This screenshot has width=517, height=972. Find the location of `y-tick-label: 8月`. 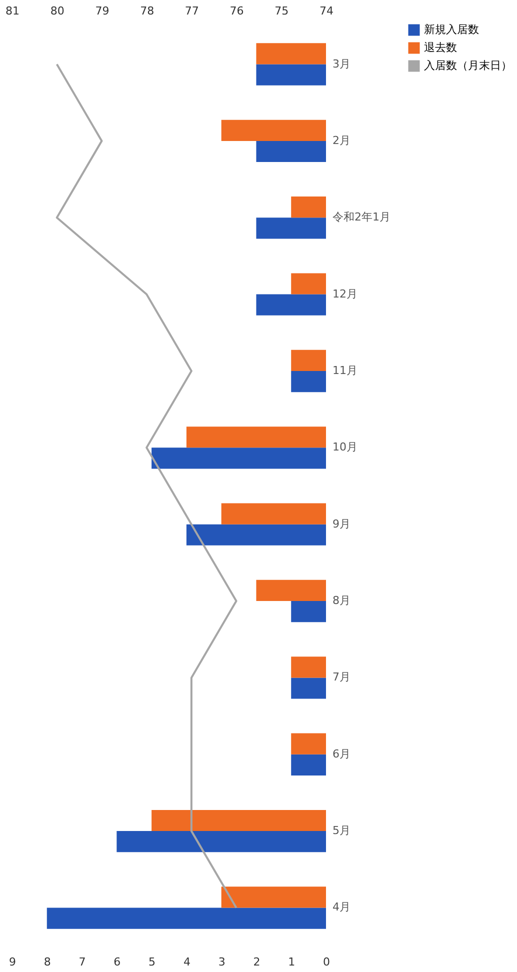

y-tick-label: 8月 is located at coordinates (341, 601).